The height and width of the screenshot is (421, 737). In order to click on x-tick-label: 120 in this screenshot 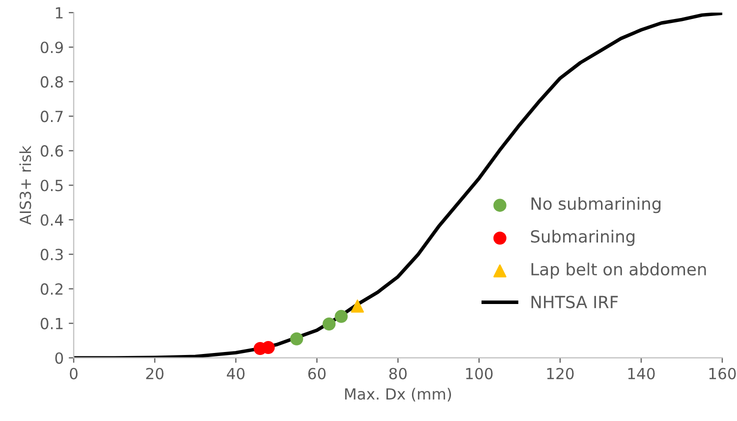, I will do `click(560, 374)`.